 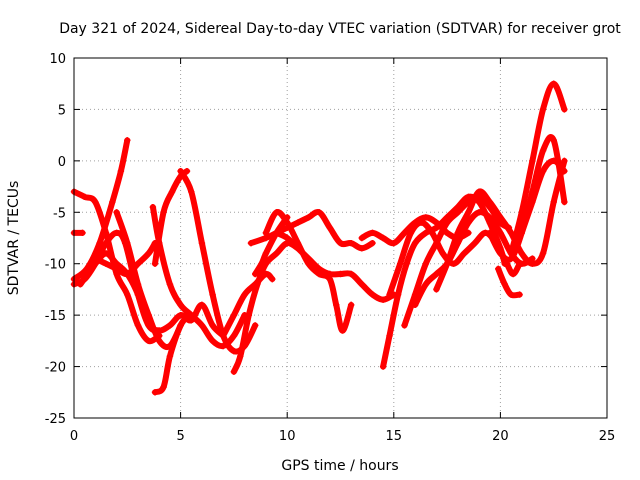 I want to click on y-tick-label: -15, so click(x=55, y=316).